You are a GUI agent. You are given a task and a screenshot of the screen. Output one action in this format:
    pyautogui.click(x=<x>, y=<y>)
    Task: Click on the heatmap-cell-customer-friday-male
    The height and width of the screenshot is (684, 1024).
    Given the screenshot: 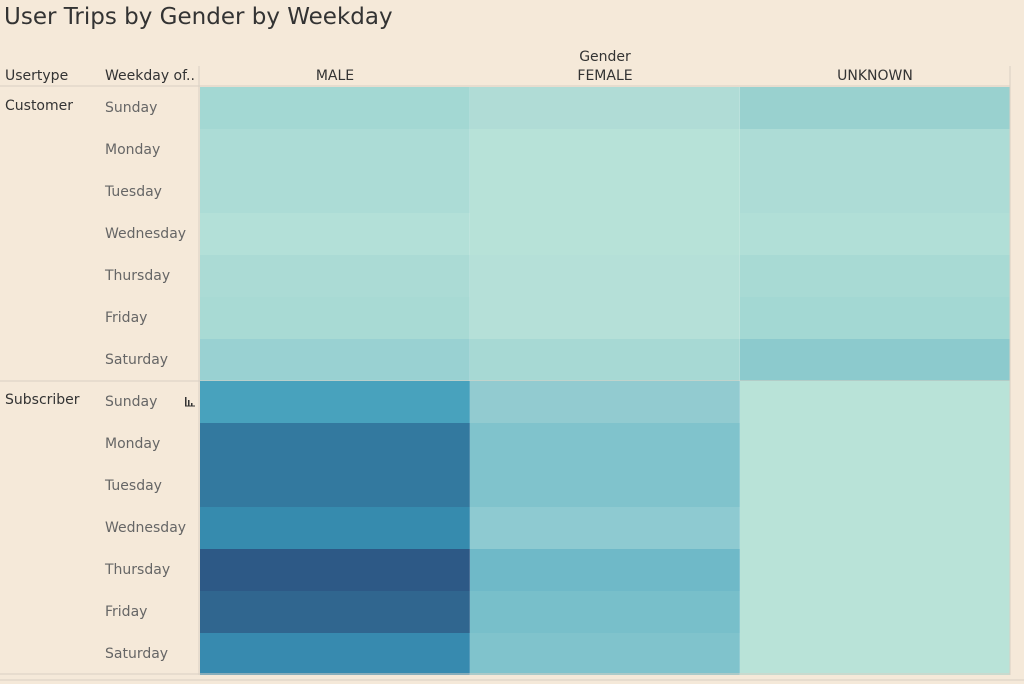 What is the action you would take?
    pyautogui.click(x=335, y=318)
    